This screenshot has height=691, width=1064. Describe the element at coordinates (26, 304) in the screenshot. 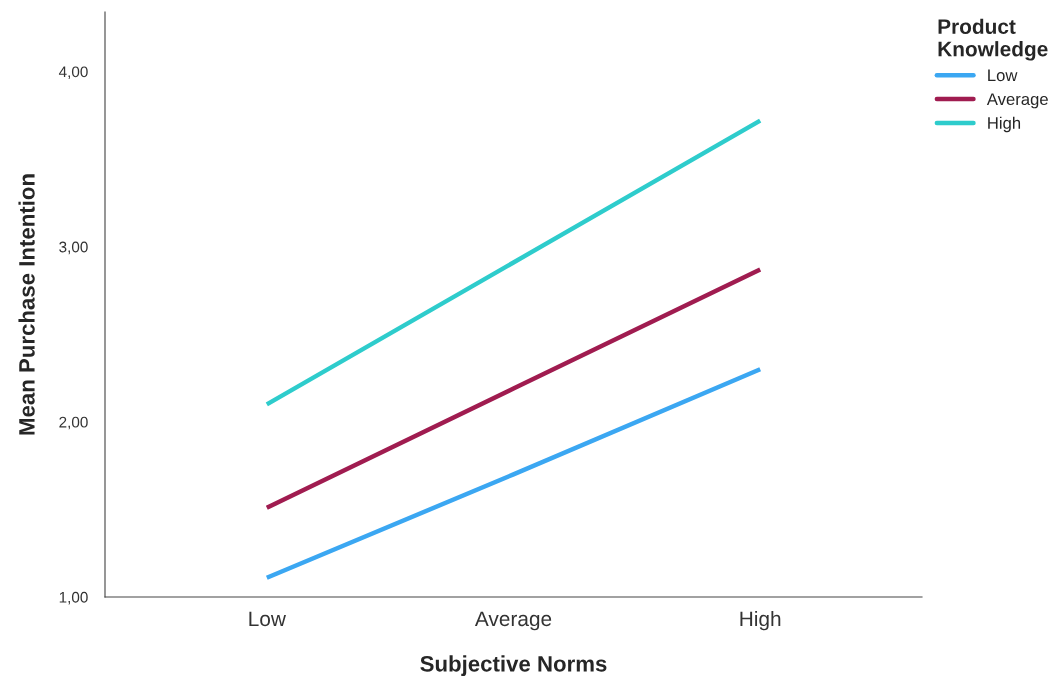

I see `y-axis-title: Mean Purchase Intention` at that location.